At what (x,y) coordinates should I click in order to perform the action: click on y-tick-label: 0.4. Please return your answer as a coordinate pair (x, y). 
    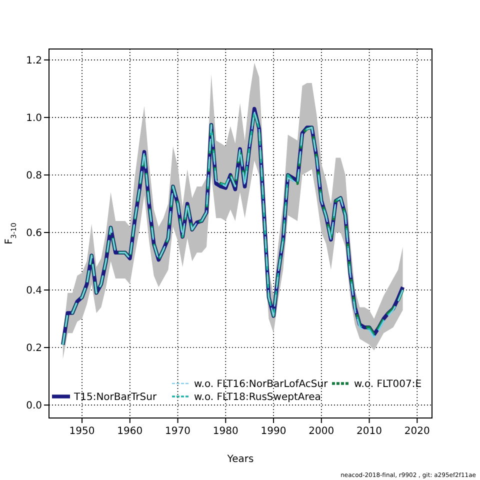
    Looking at the image, I should click on (34, 291).